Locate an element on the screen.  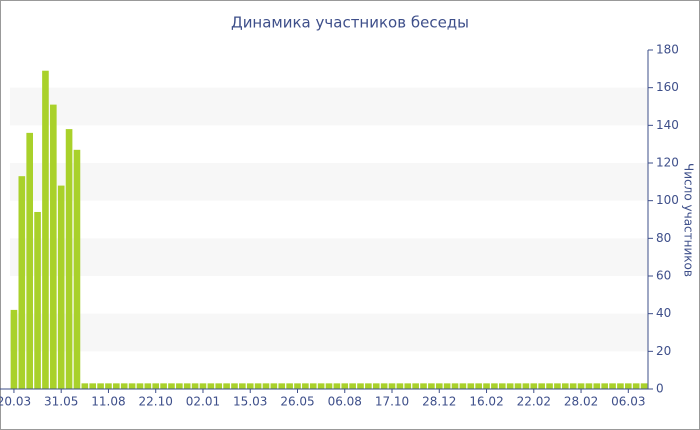
y-tick-label: 140 is located at coordinates (667, 125).